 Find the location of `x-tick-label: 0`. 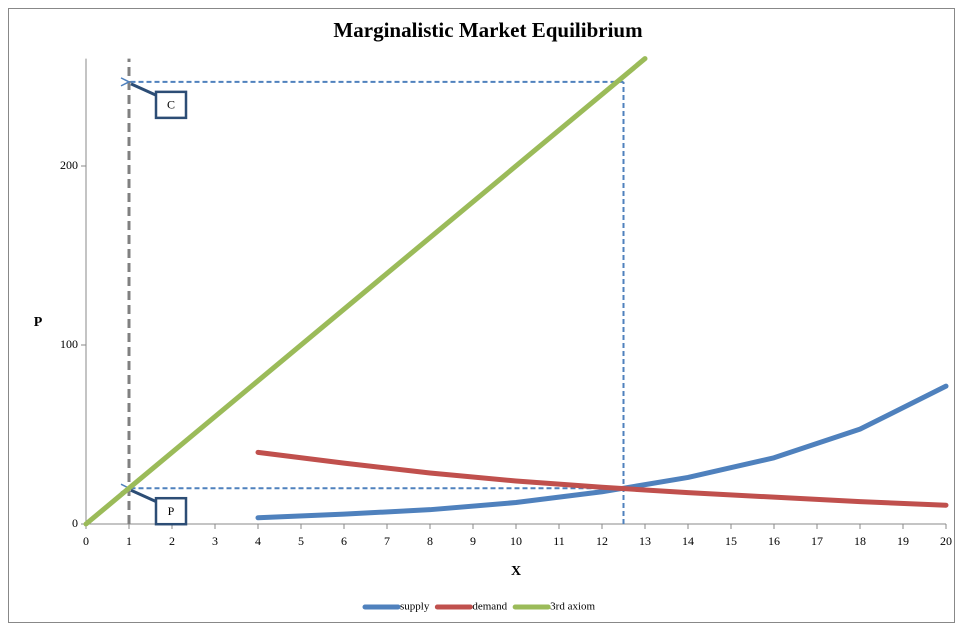

x-tick-label: 0 is located at coordinates (86, 541).